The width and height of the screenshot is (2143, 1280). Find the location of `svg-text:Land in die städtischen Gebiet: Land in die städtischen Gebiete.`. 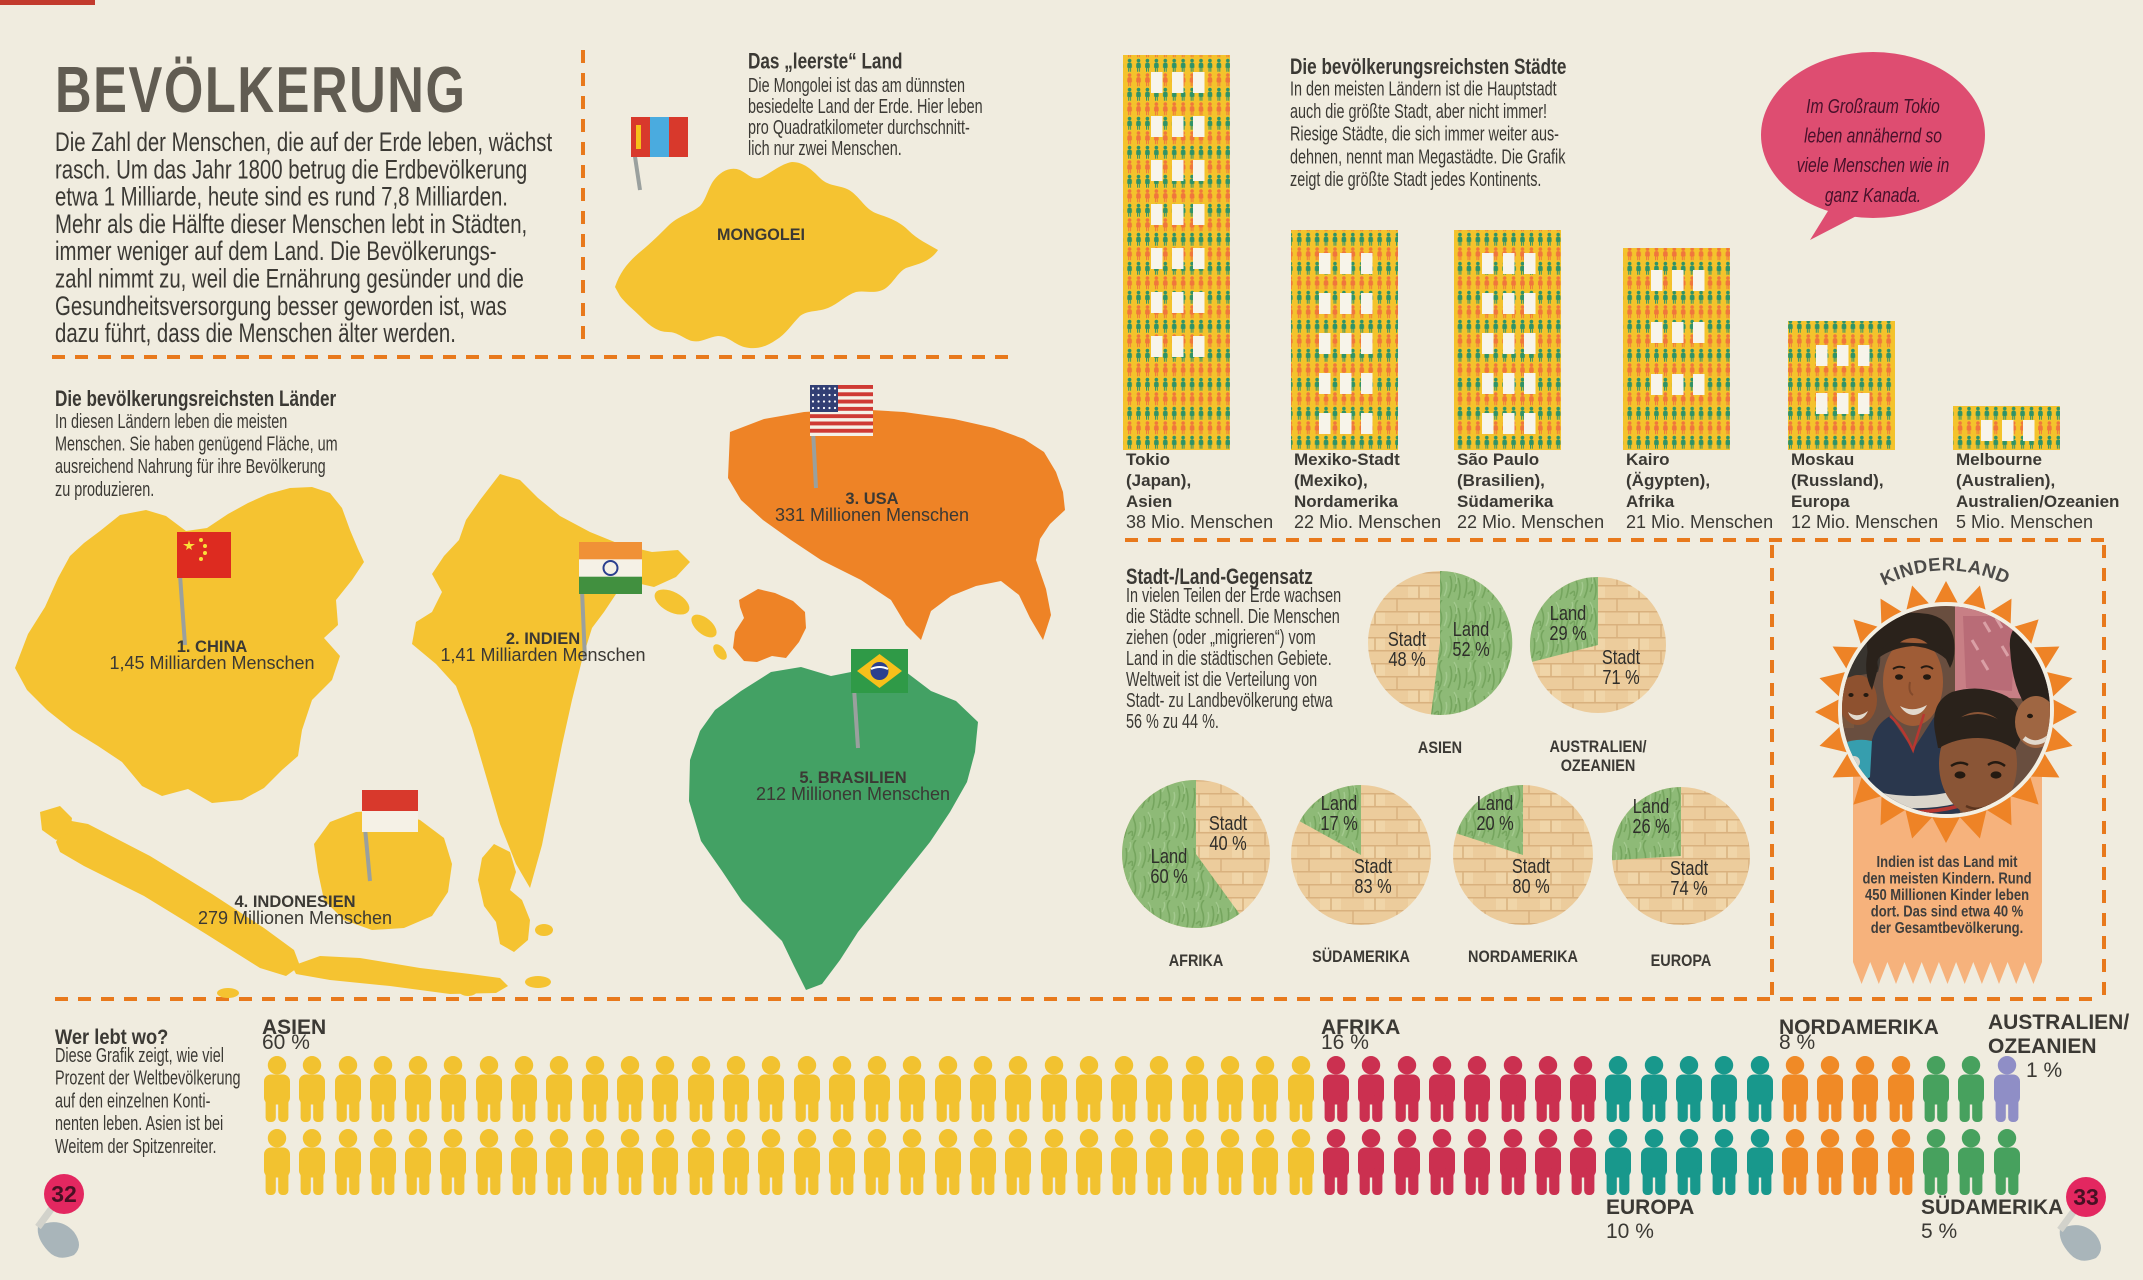

svg-text:Land in die städtischen Gebiet: Land in die städtischen Gebiete. is located at coordinates (1229, 658).